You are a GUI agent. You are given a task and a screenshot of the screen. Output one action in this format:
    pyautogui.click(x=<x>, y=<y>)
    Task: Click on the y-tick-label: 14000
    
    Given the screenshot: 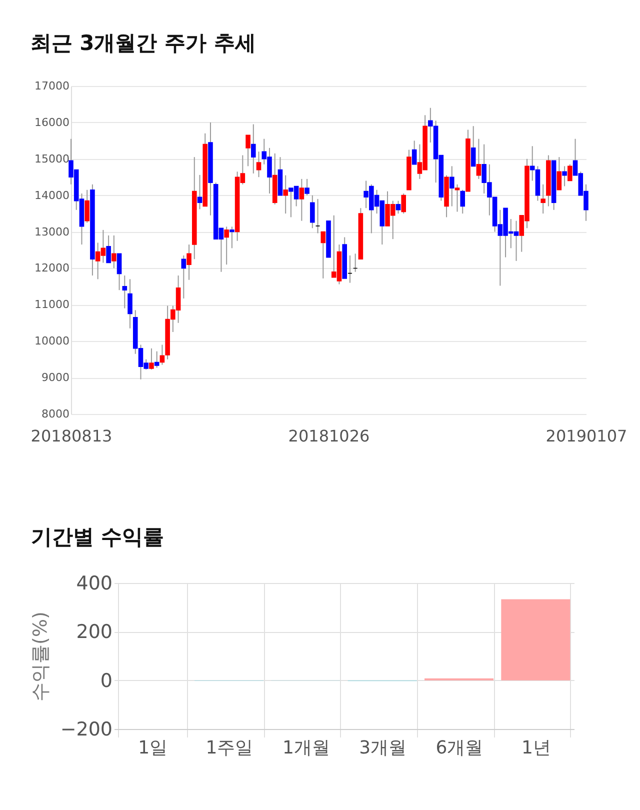 What is the action you would take?
    pyautogui.click(x=52, y=195)
    